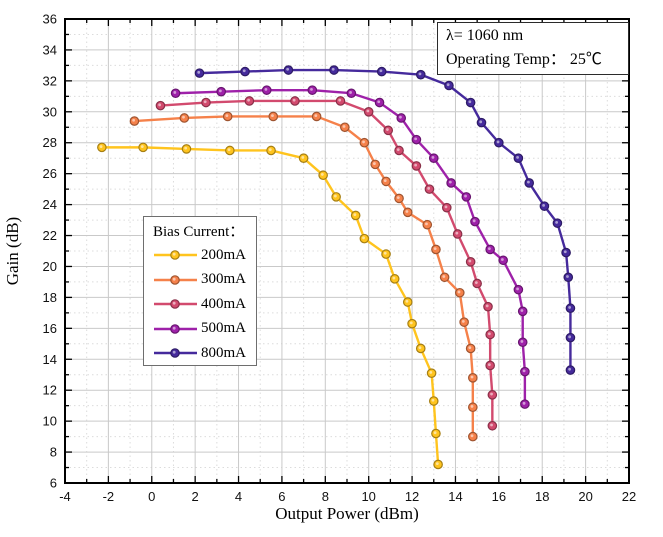  Describe the element at coordinates (175, 328) in the screenshot. I see `legend-swatch-500mA` at that location.